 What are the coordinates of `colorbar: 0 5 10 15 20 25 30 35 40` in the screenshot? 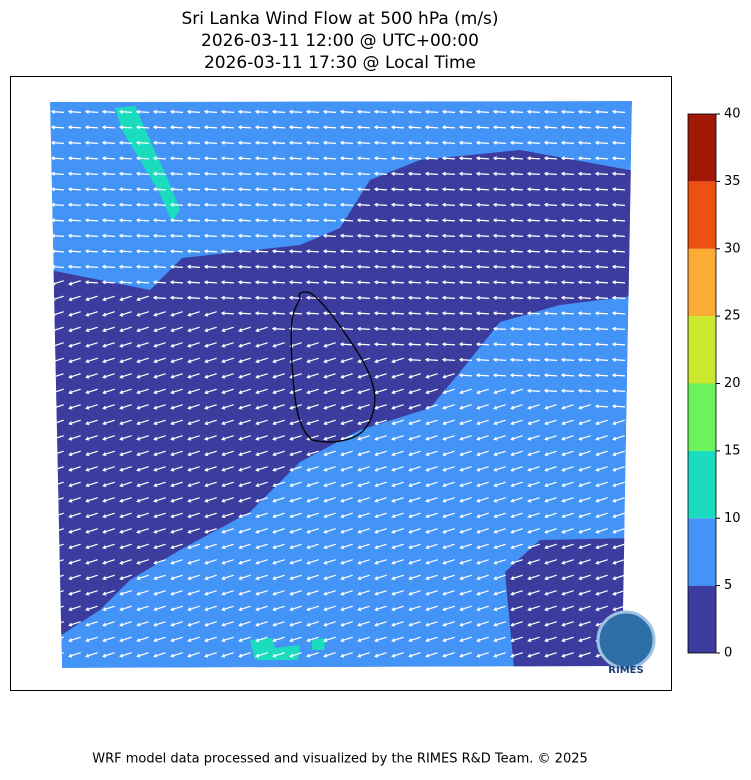 It's located at (714, 384).